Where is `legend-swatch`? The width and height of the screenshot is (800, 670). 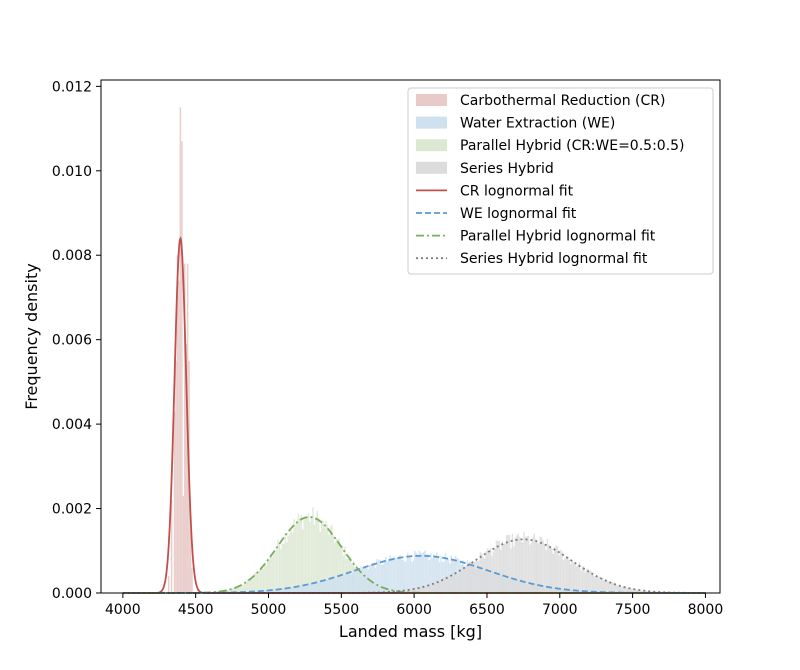
legend-swatch is located at coordinates (431, 168).